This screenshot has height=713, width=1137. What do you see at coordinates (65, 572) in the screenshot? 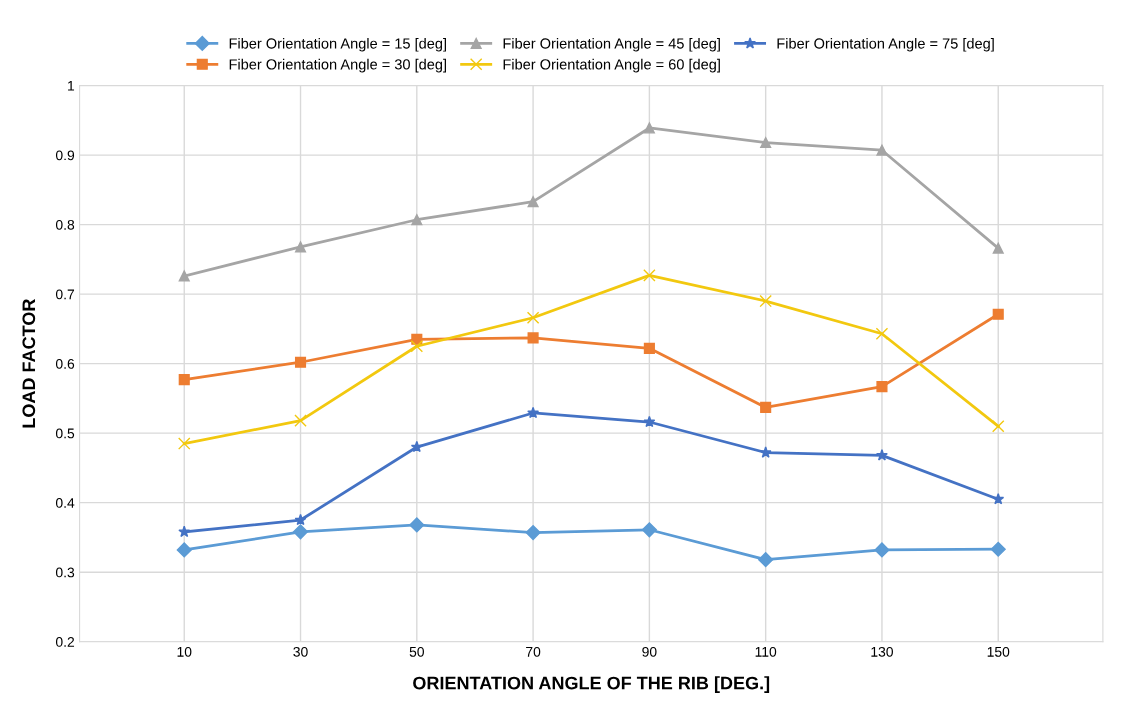
I see `y-tick-label: 0.3` at bounding box center [65, 572].